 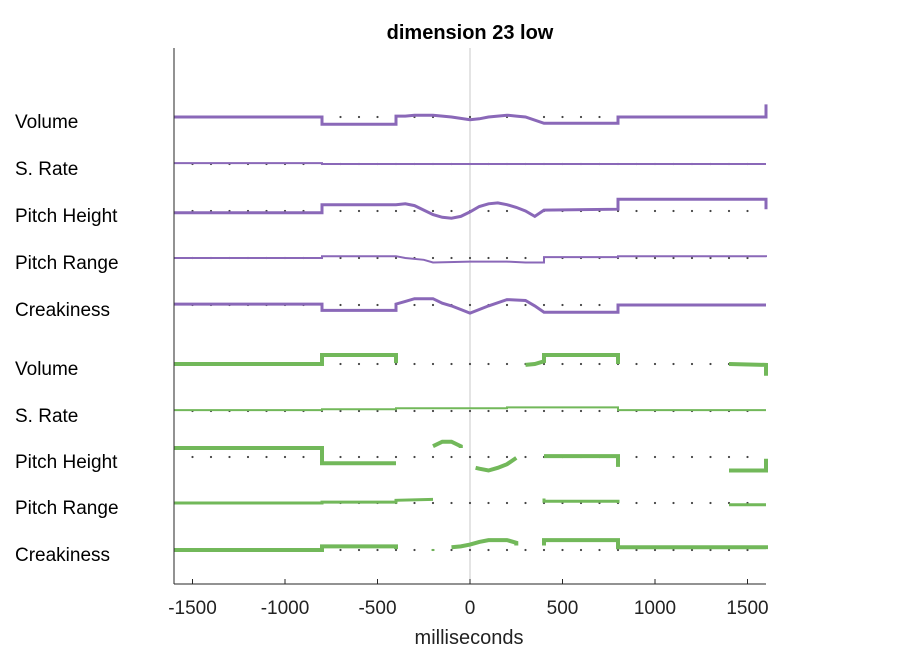 What do you see at coordinates (563, 608) in the screenshot?
I see `x-tick-label: 500` at bounding box center [563, 608].